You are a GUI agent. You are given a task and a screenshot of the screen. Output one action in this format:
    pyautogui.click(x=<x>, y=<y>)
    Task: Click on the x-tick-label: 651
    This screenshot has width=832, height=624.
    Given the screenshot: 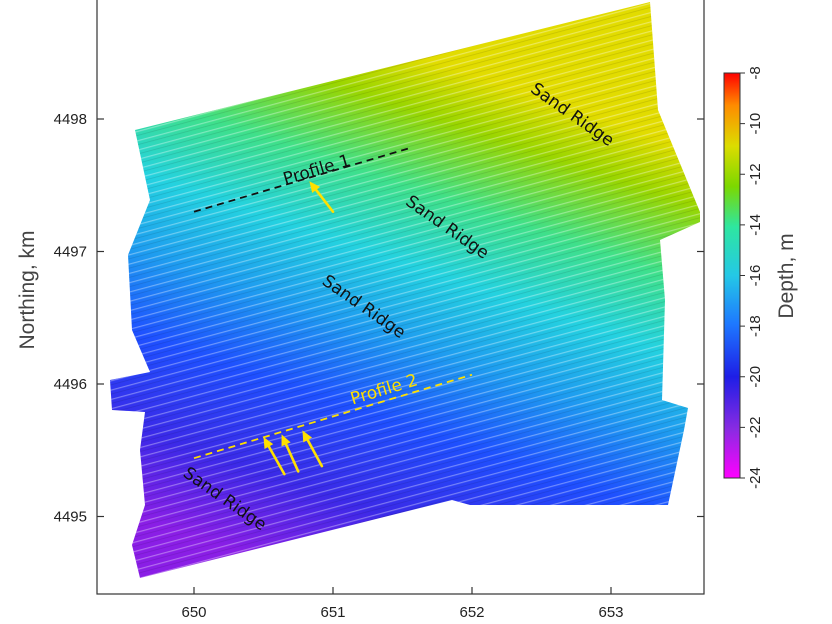 What is the action you would take?
    pyautogui.click(x=332, y=612)
    